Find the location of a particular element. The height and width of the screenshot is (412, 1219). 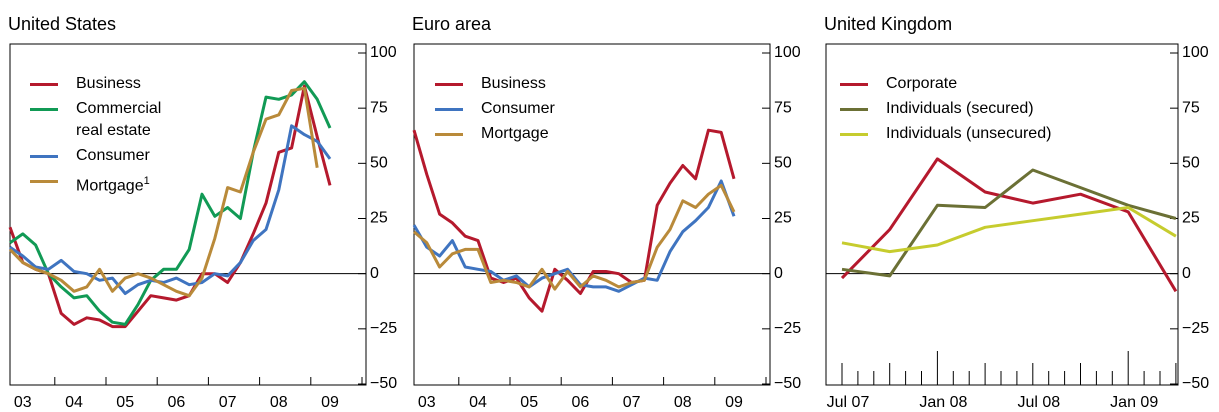

panel-title: United Kingdom is located at coordinates (888, 24).